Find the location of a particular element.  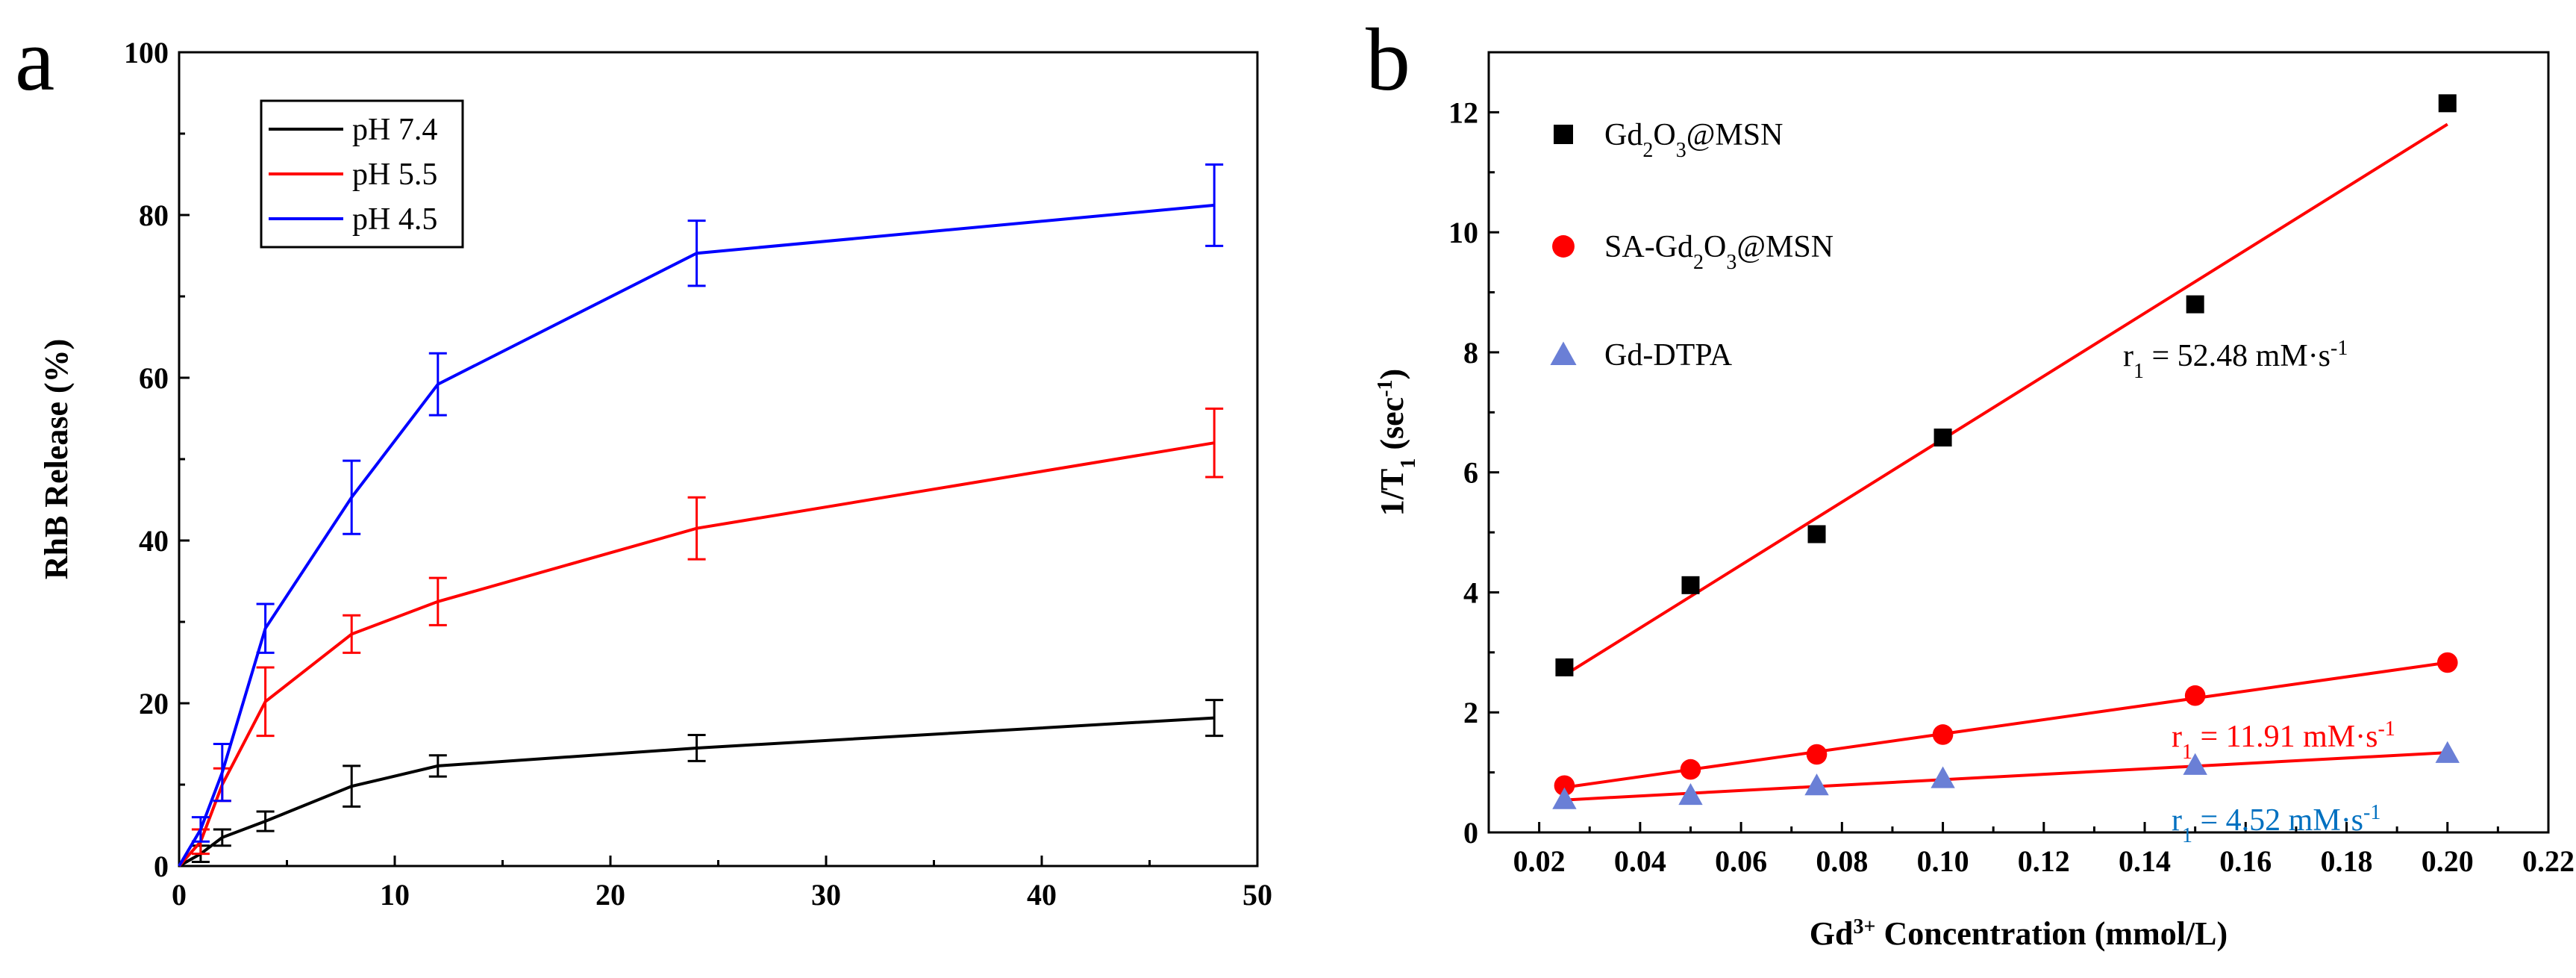

relaxivity-annotation: r1 = 11.91 mM·s-1 is located at coordinates (2283, 740).